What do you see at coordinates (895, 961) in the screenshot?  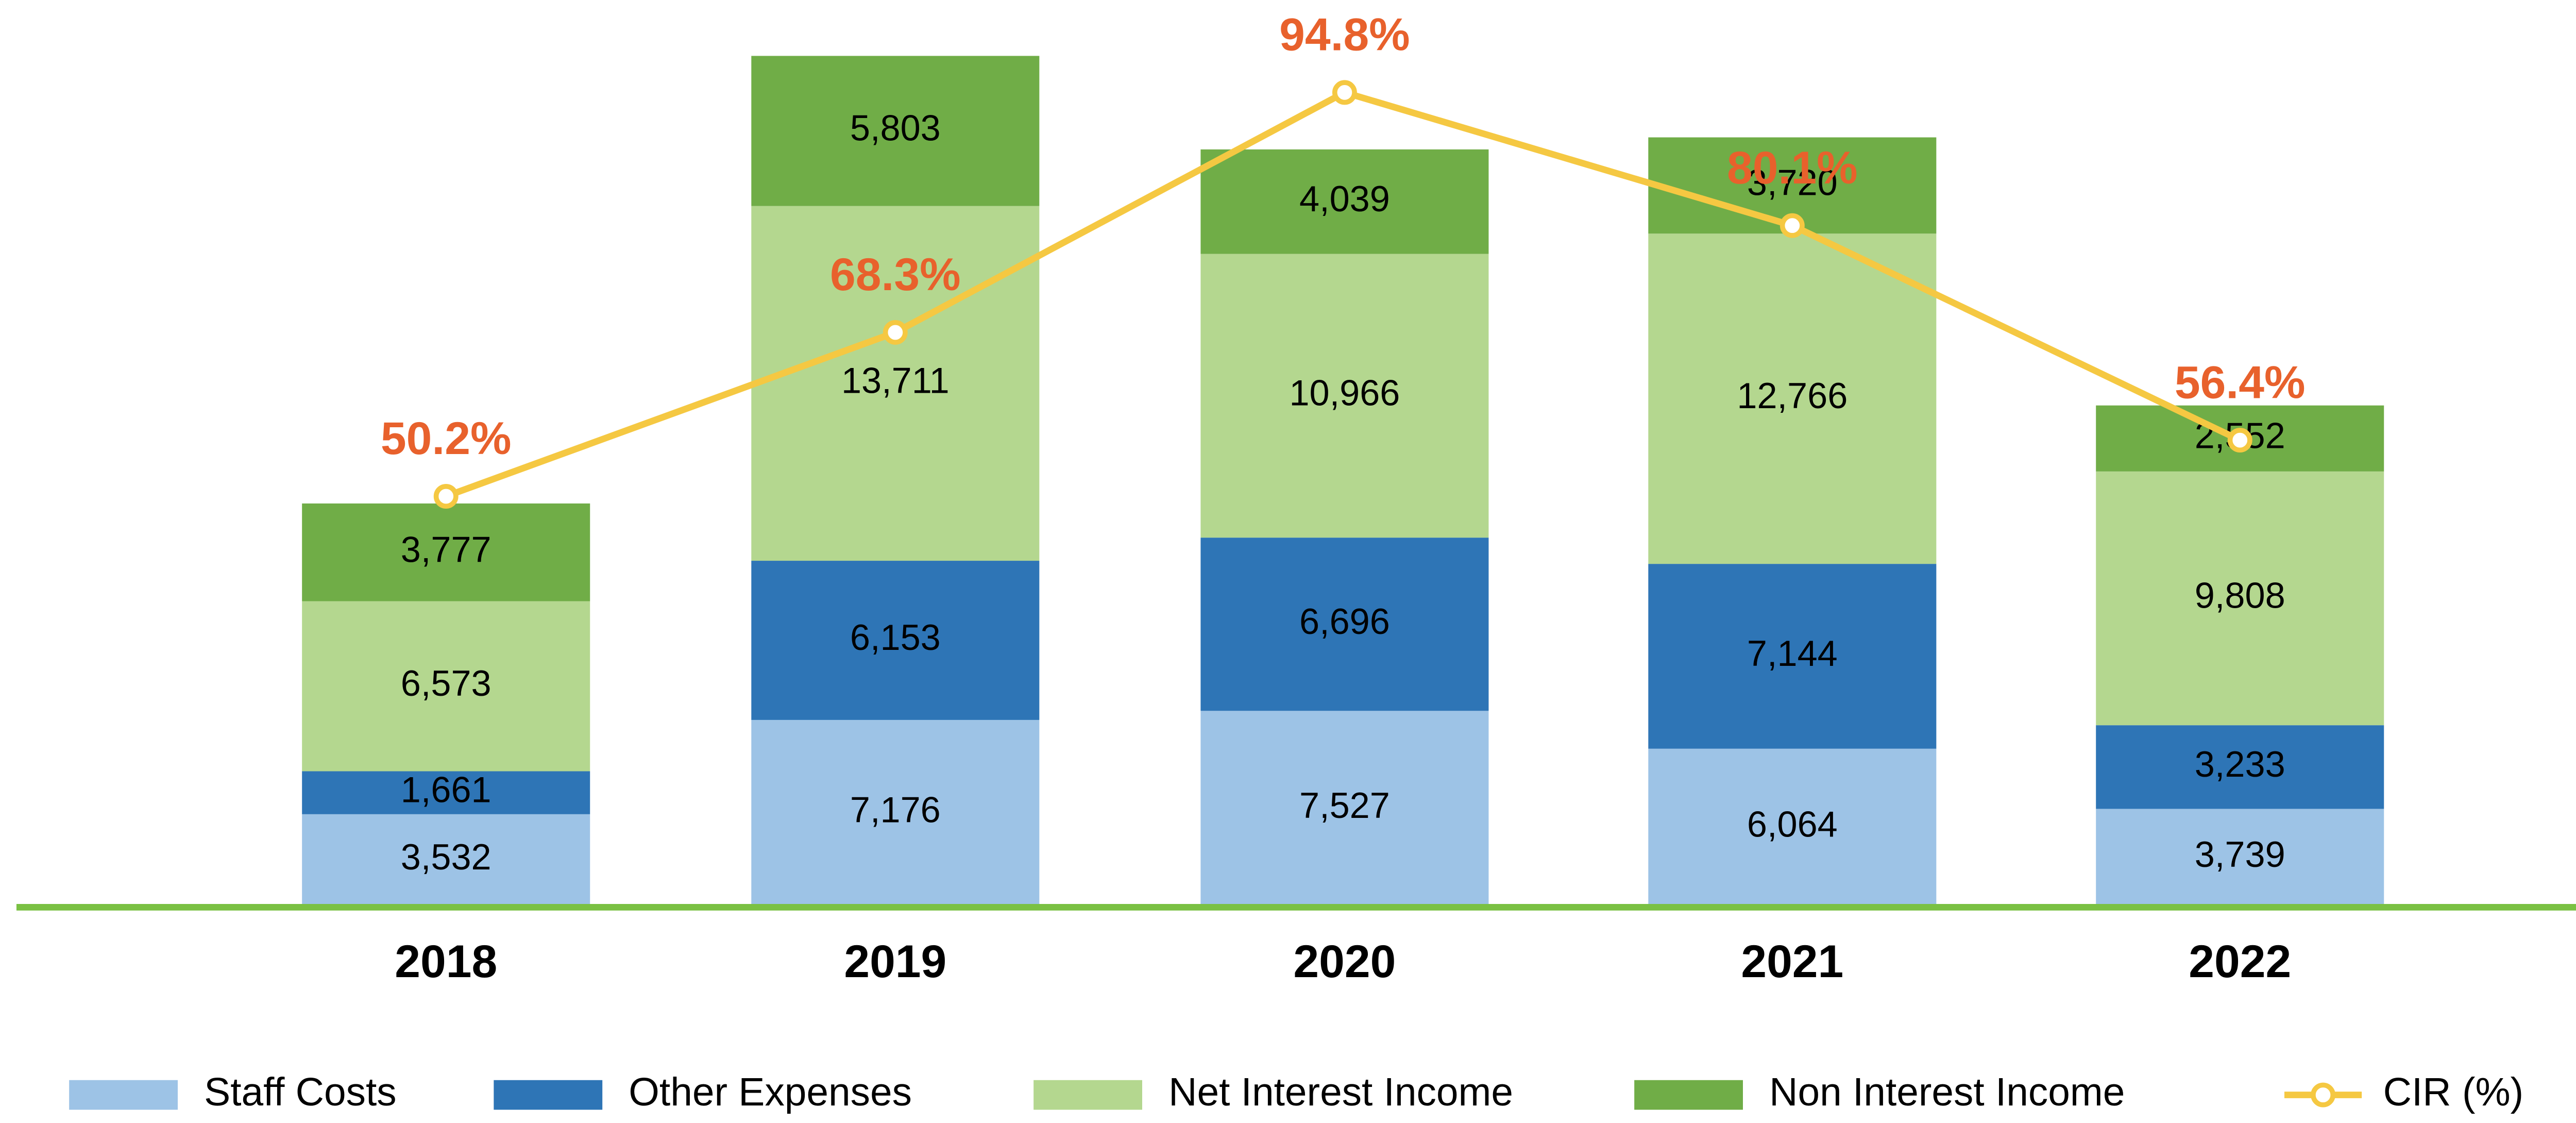 I see `x-tick-label: 2019` at bounding box center [895, 961].